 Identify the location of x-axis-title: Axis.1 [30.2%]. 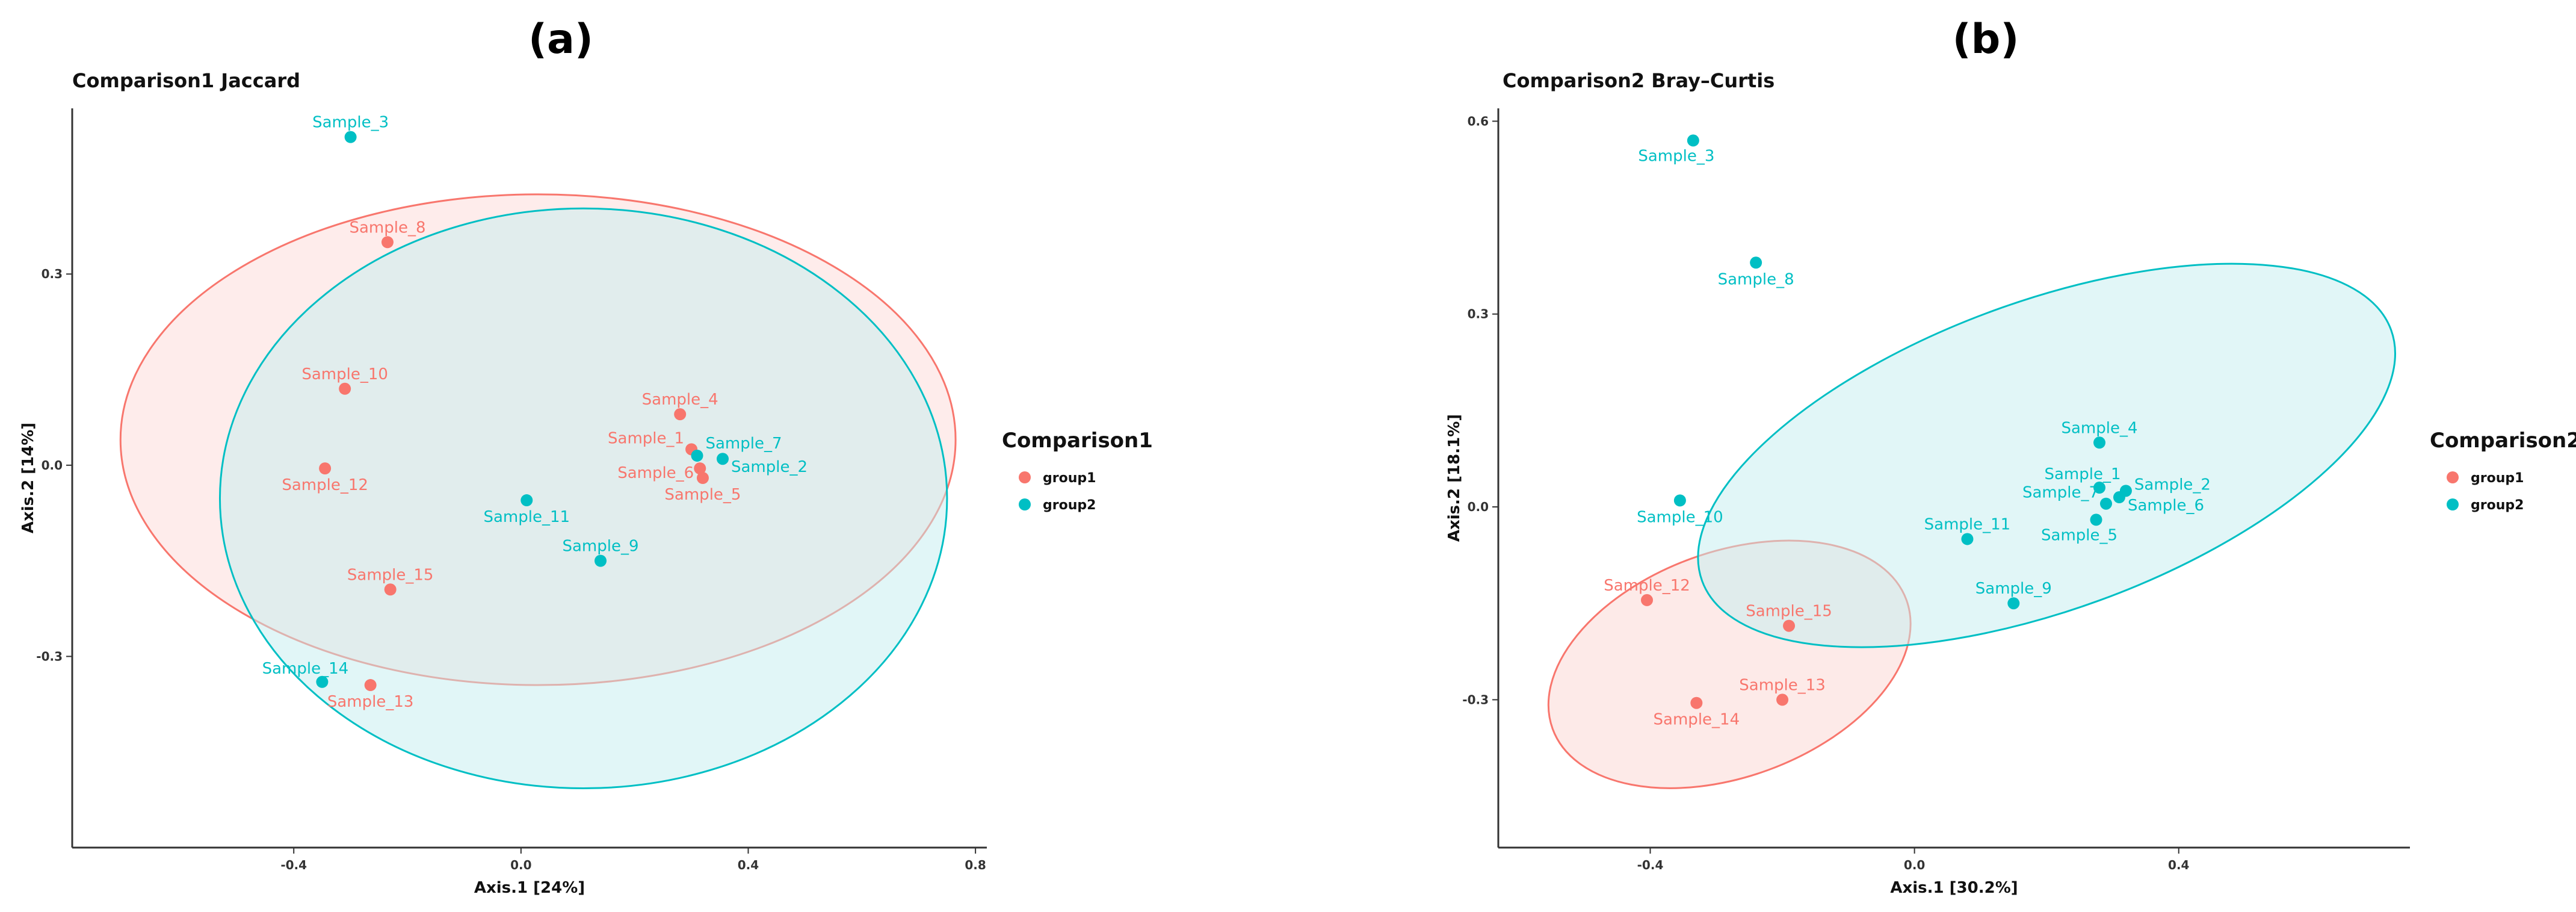
(1954, 888).